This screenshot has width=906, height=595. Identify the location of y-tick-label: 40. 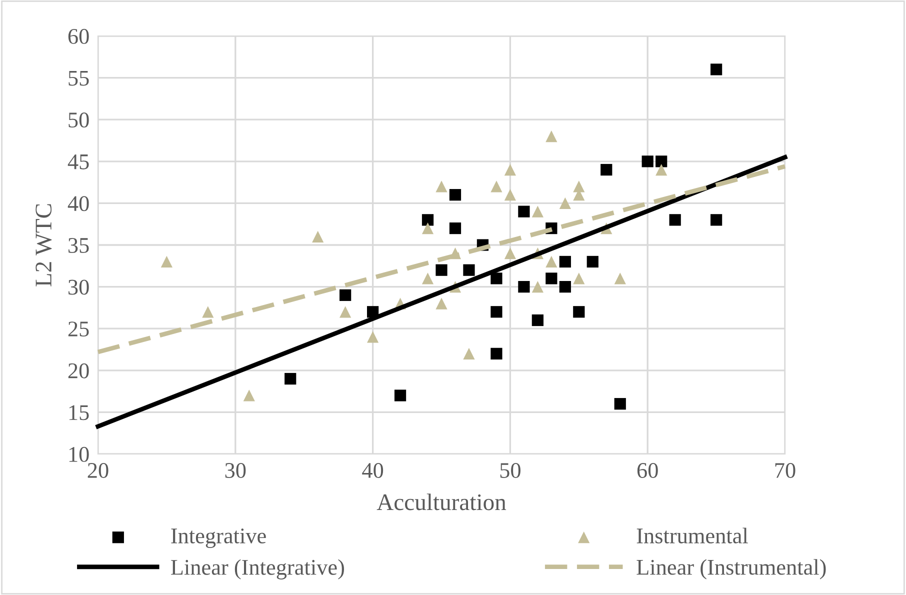
(78, 204).